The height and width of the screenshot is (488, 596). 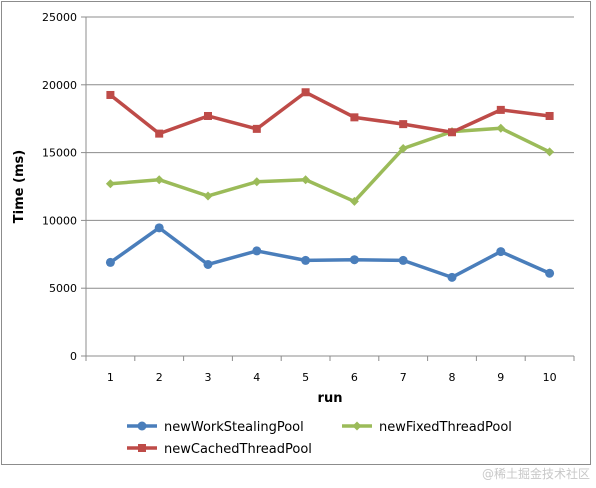 I want to click on x-tick-label: 7, so click(x=403, y=377).